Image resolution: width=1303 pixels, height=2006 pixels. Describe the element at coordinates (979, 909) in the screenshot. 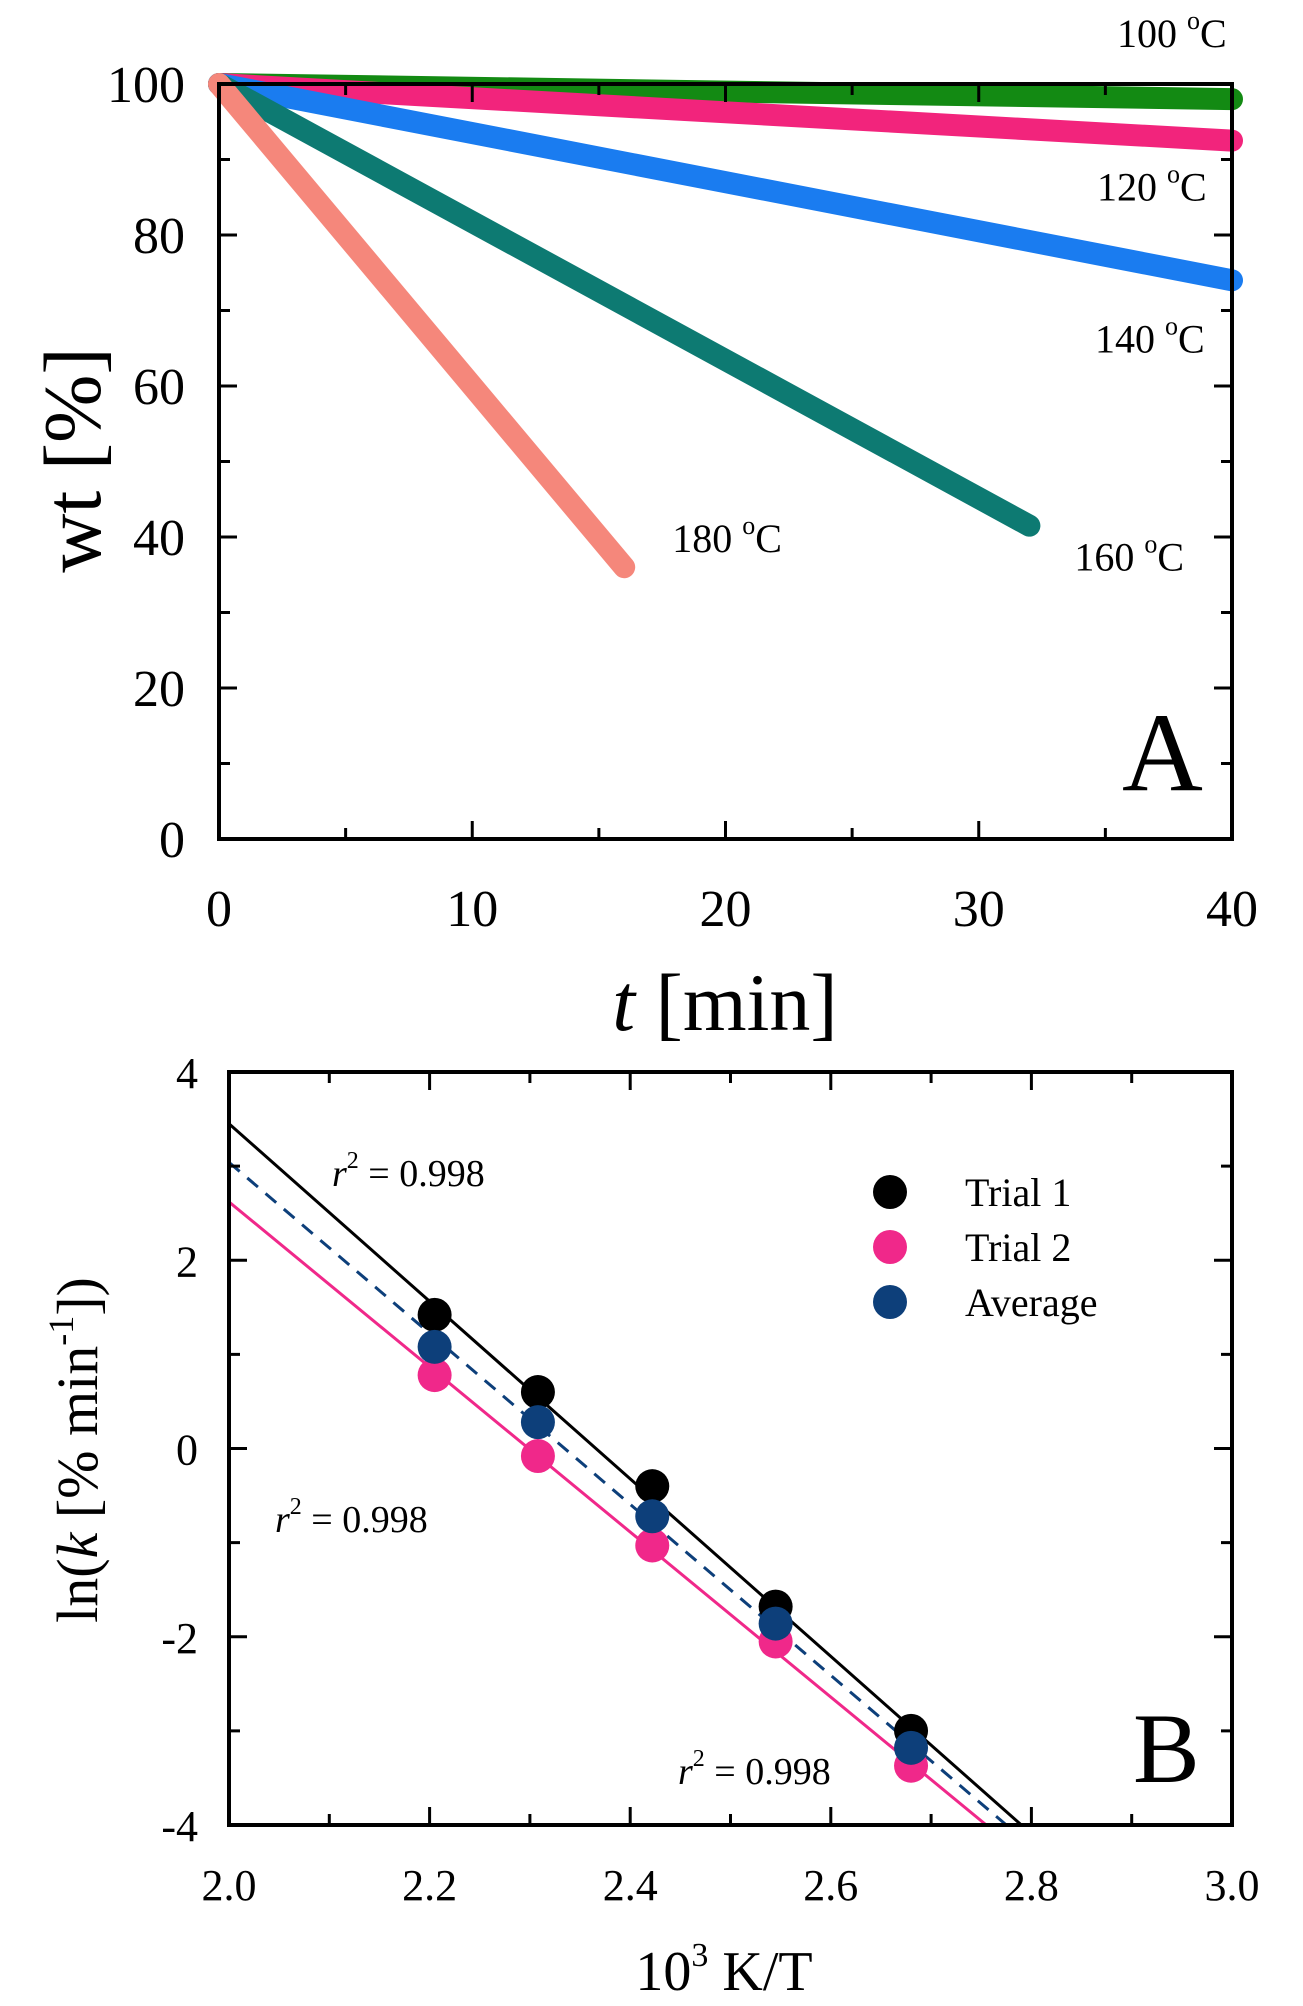

I see `panel-a-x-tick-label: 30` at that location.